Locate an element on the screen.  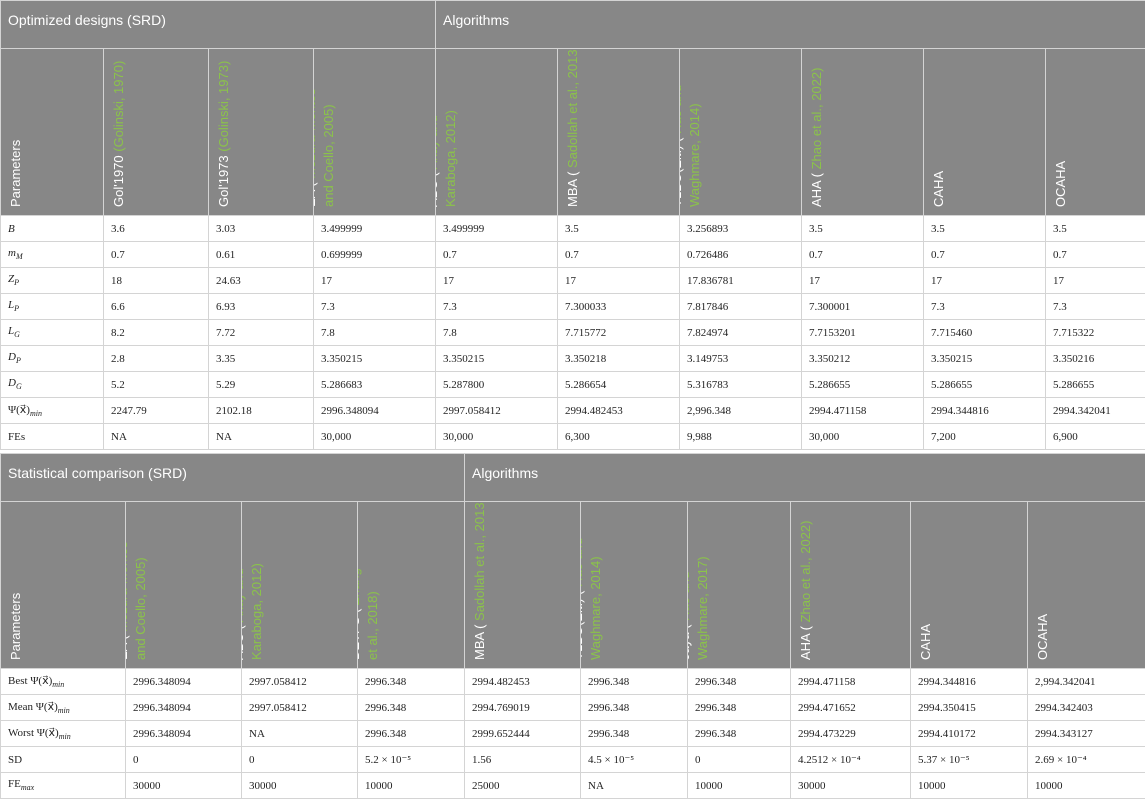
table-cell: 3.35 is located at coordinates (261, 358).